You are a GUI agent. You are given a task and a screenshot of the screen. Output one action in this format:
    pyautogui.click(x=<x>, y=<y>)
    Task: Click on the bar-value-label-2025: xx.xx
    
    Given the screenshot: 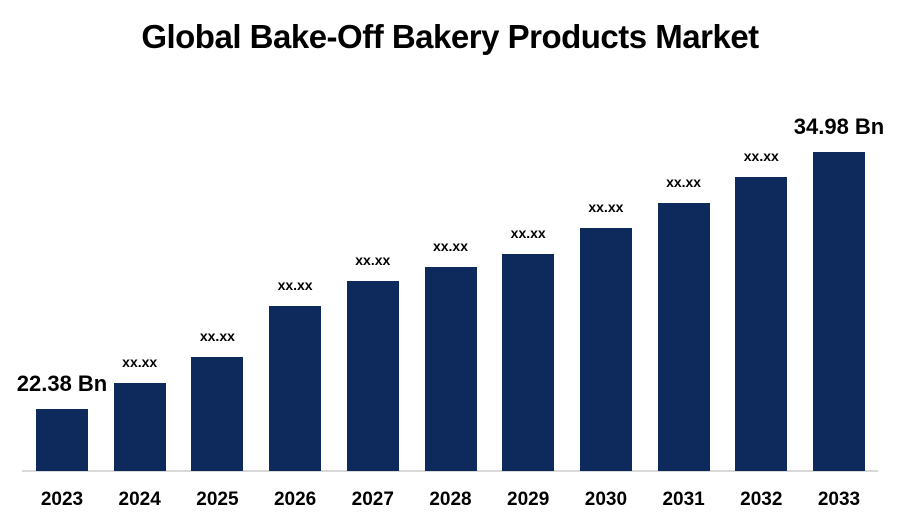 What is the action you would take?
    pyautogui.click(x=217, y=336)
    